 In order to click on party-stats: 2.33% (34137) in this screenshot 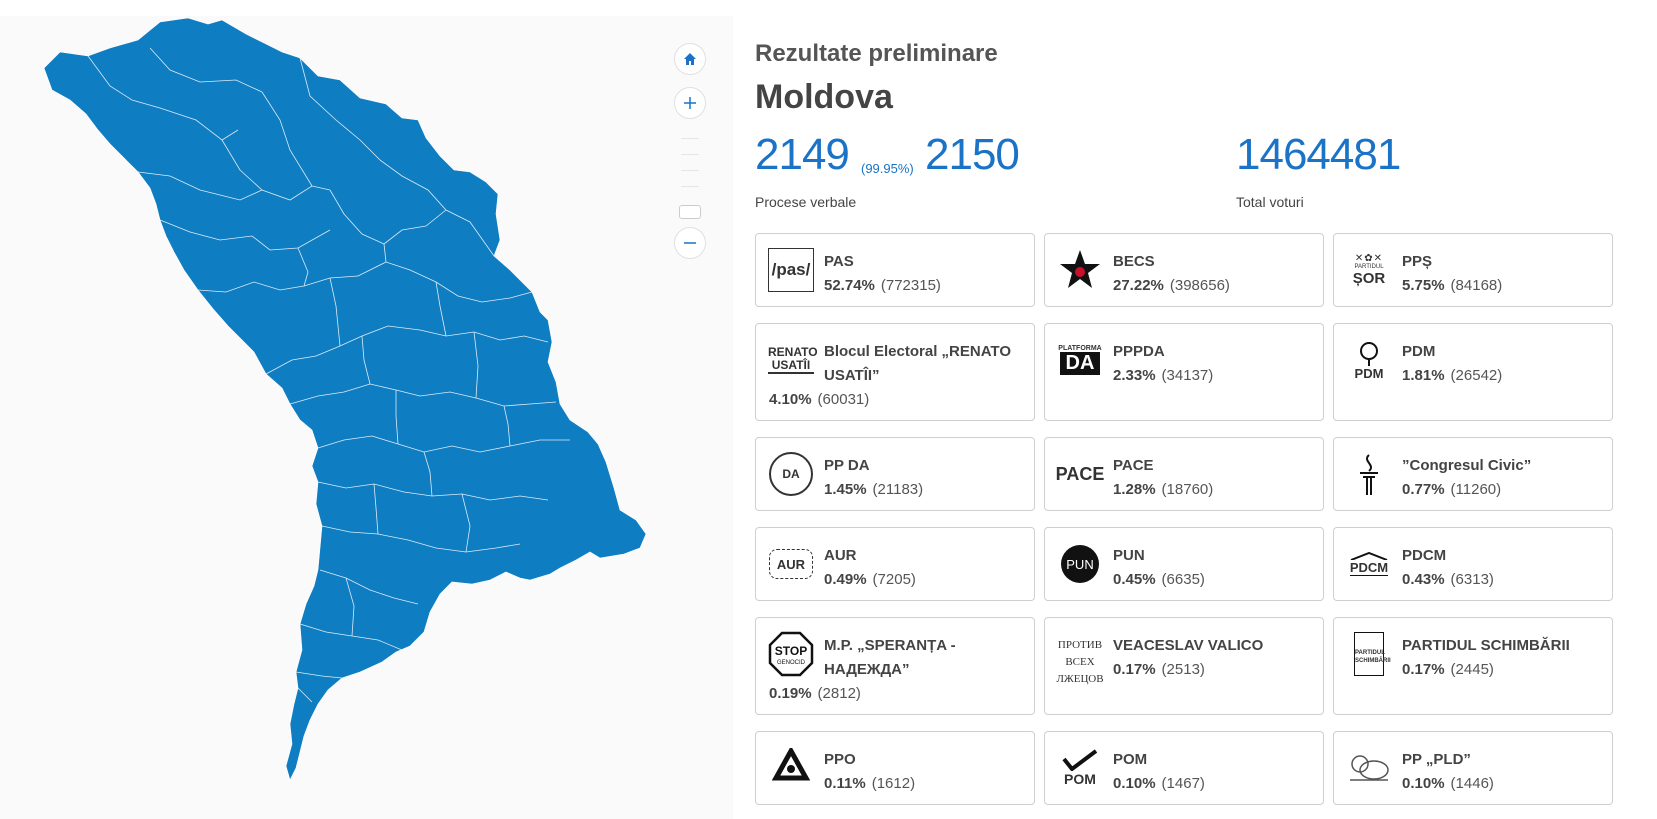, I will do `click(1163, 375)`.